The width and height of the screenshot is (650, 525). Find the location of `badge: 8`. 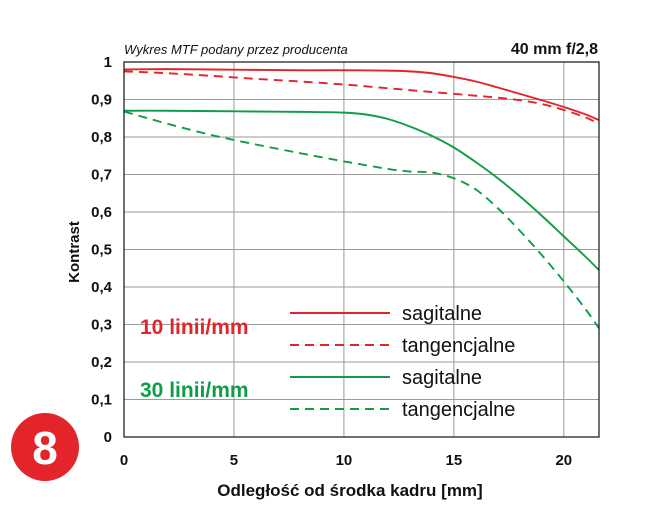

badge: 8 is located at coordinates (45, 447).